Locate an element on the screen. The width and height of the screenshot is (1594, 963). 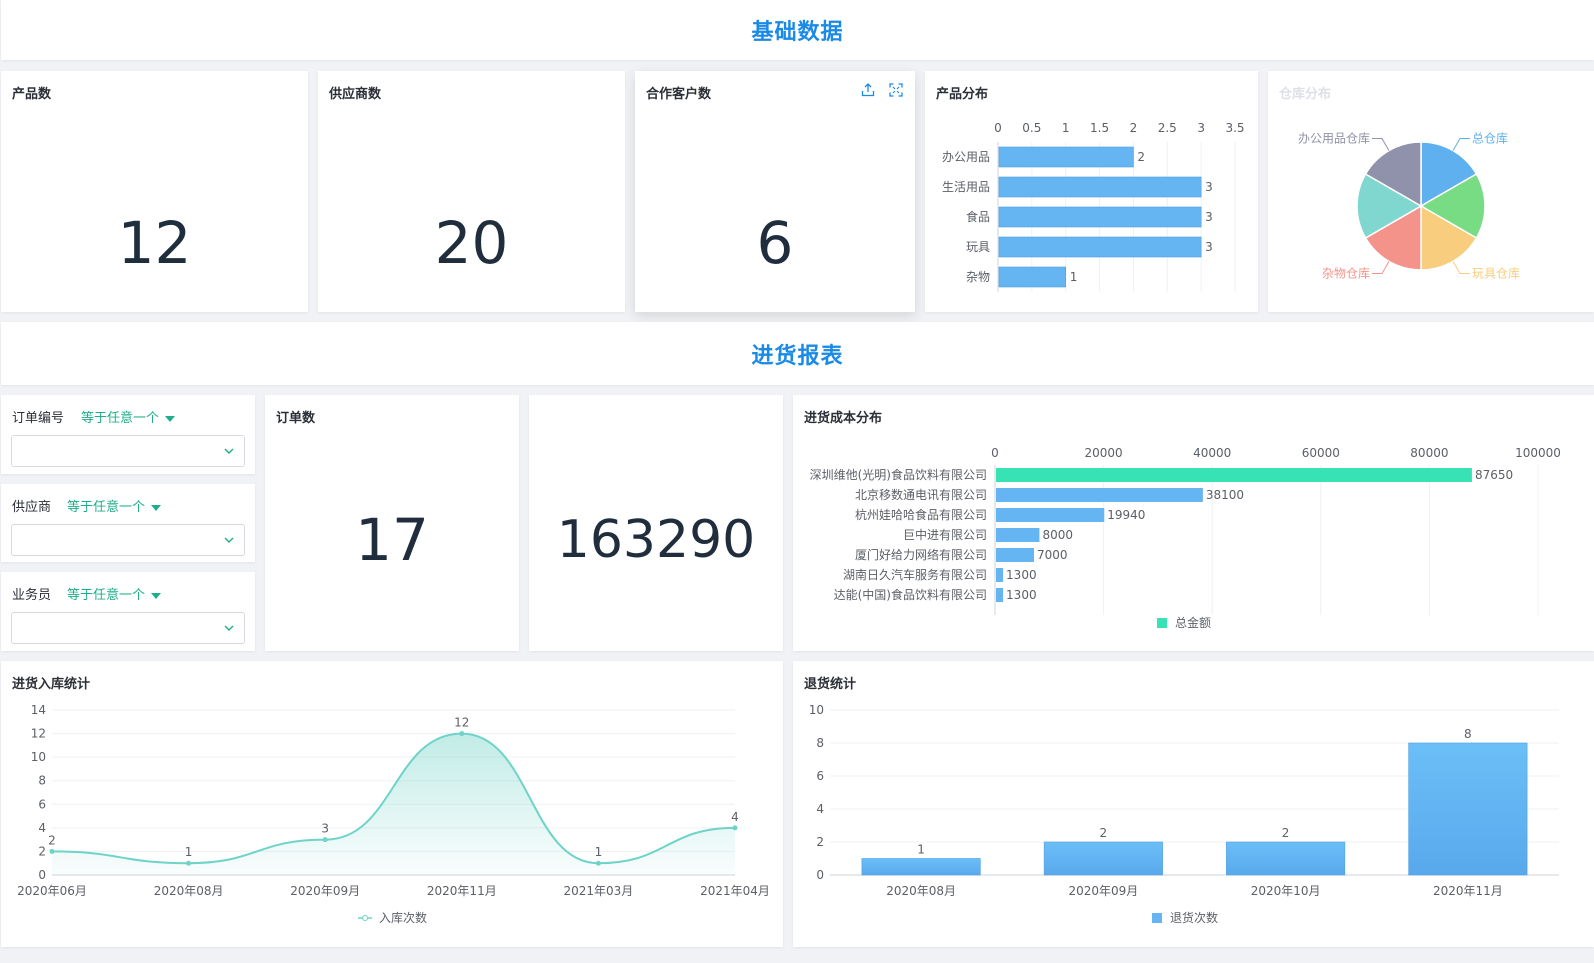
x-tick-label: 3.5 is located at coordinates (1234, 128).